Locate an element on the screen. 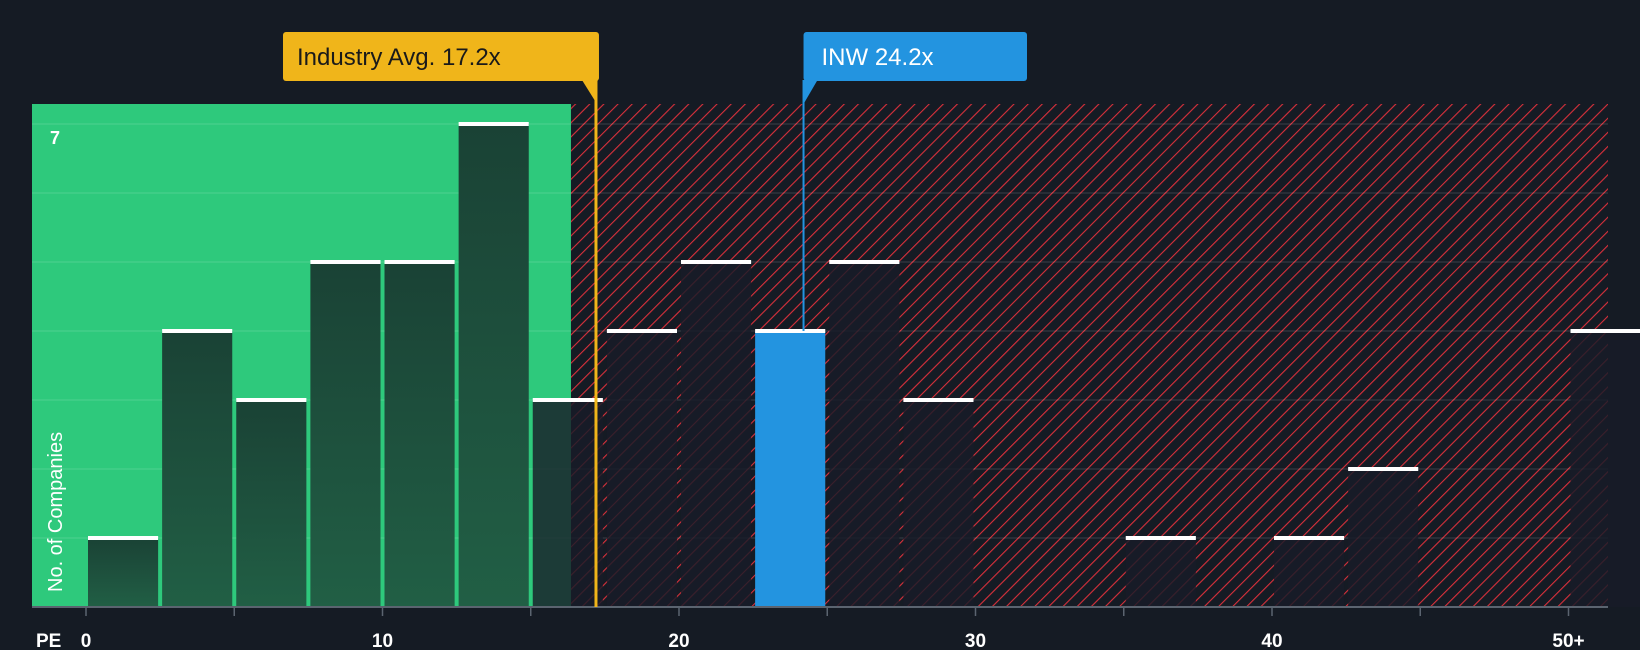 This screenshot has height=650, width=1640. company-pe-pointer is located at coordinates (810, 92).